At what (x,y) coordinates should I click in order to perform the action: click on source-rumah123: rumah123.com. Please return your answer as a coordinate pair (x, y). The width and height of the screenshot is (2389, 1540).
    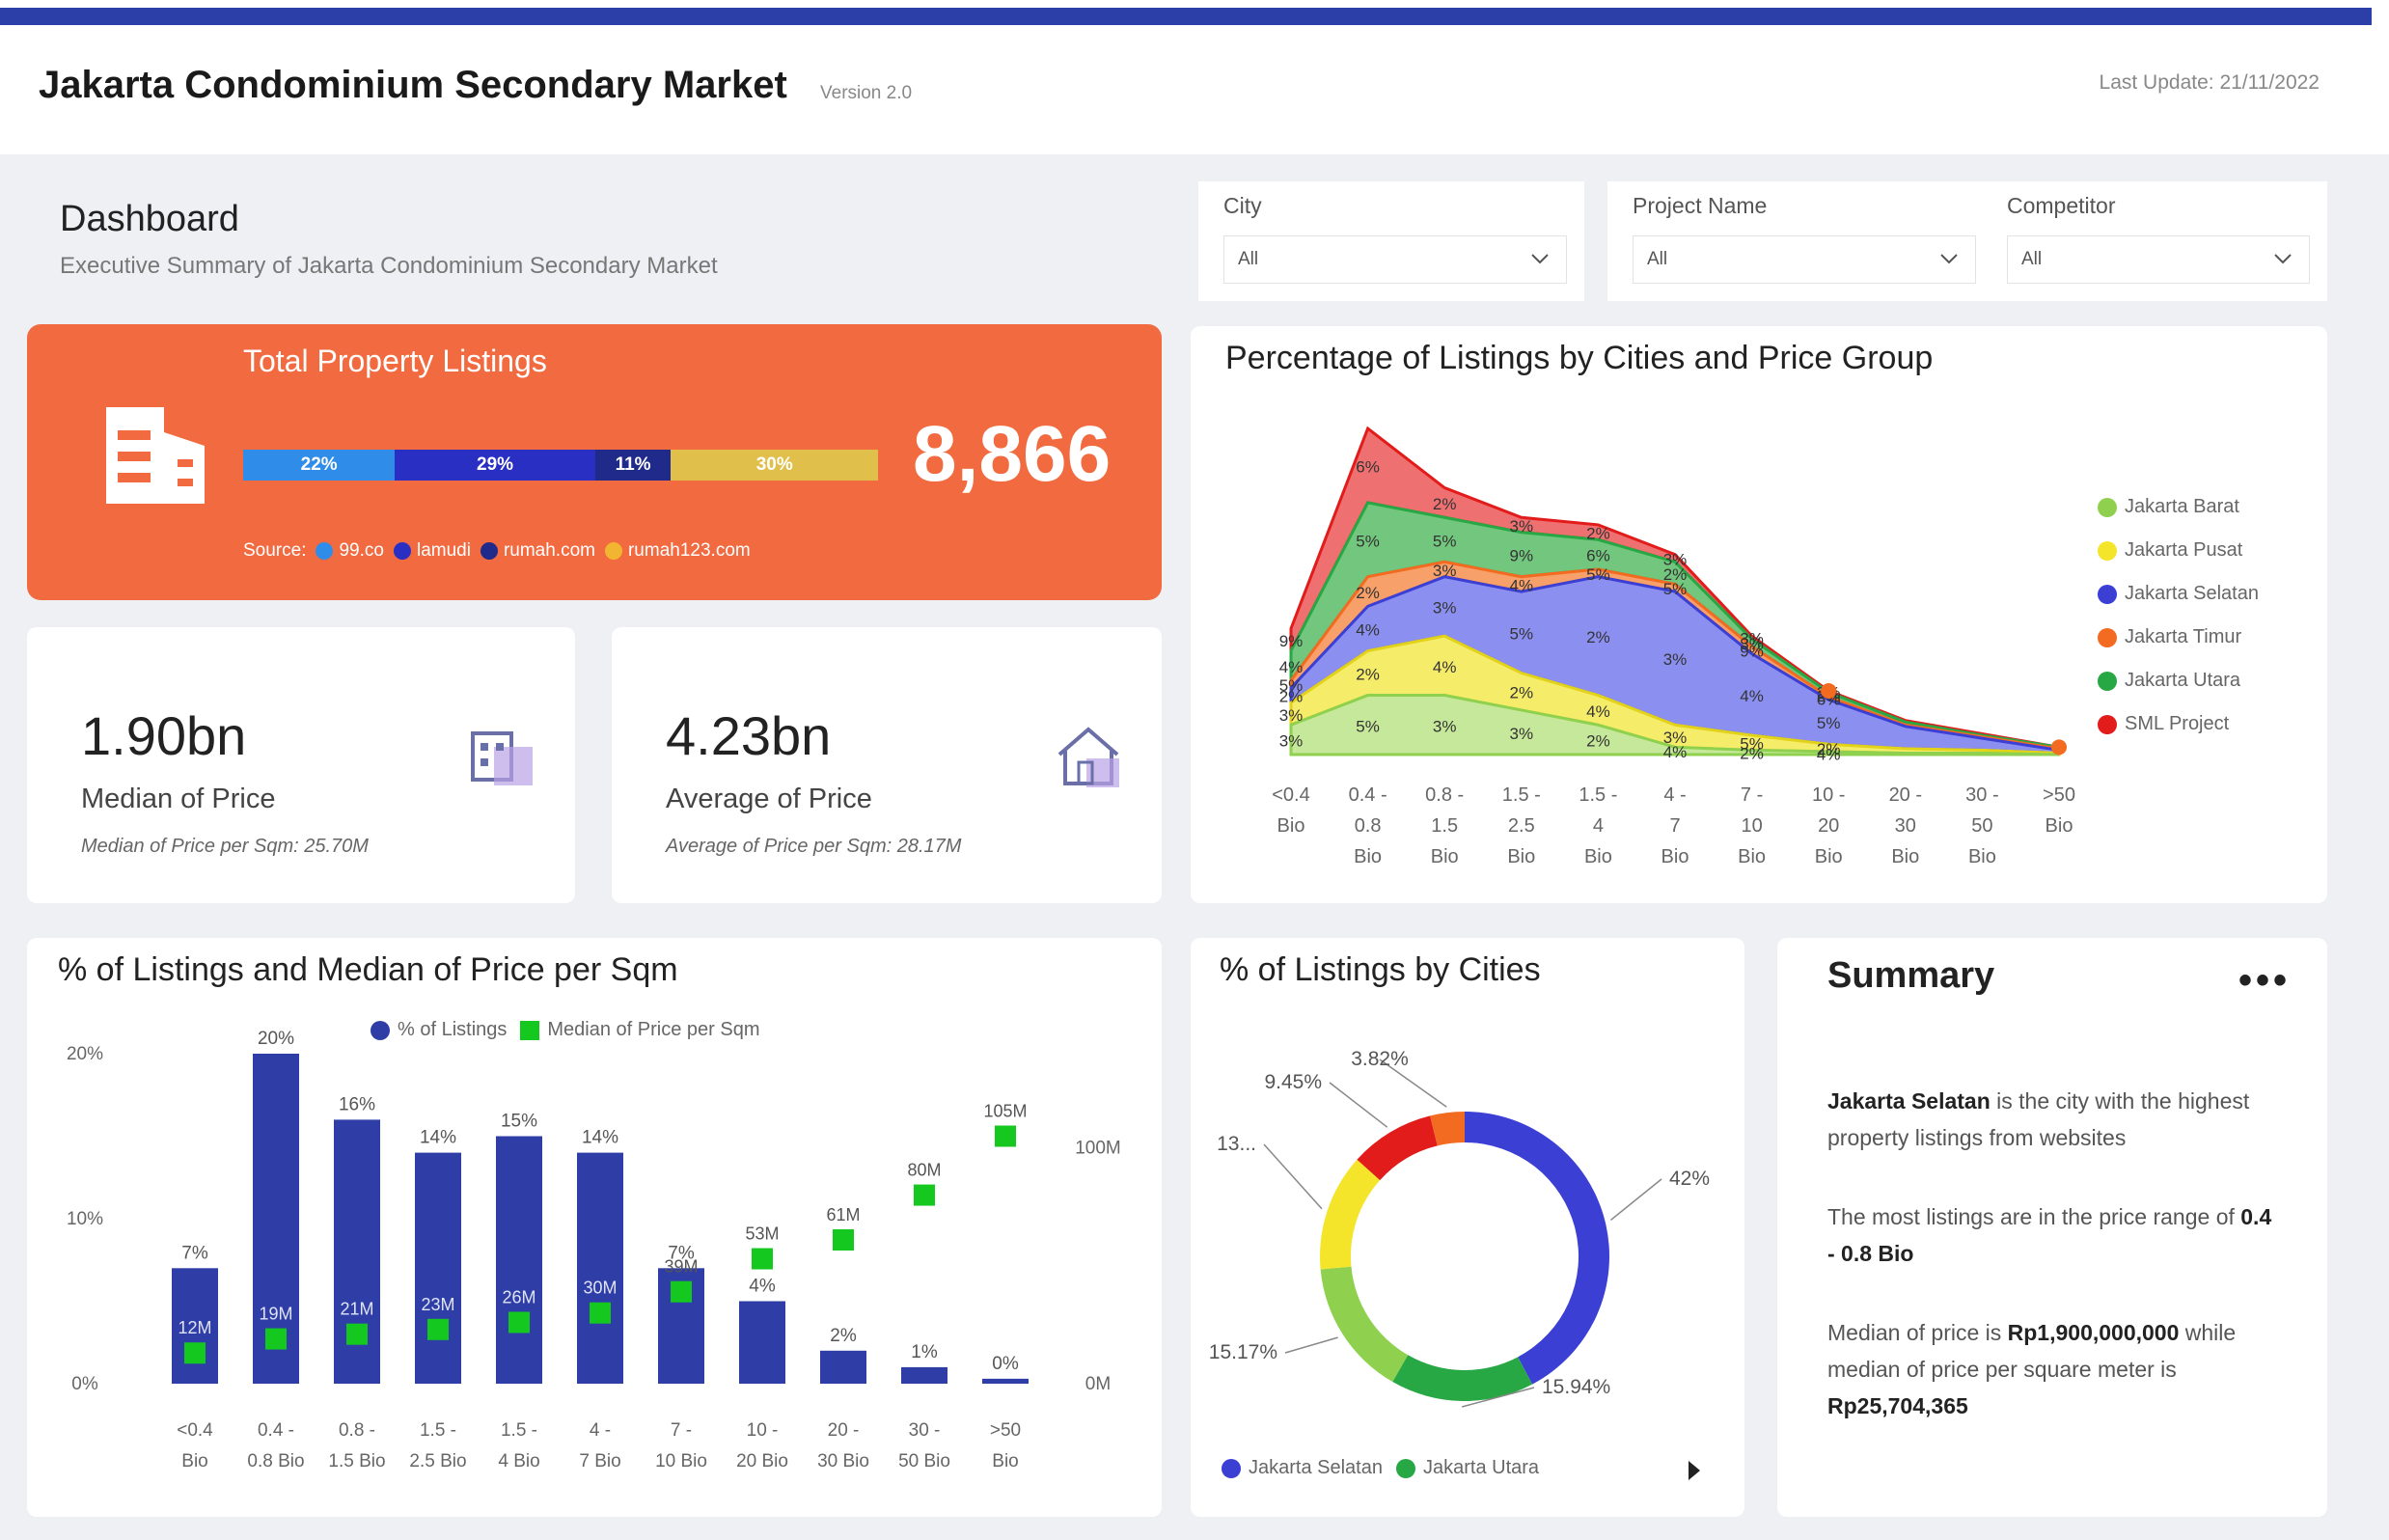
    Looking at the image, I should click on (677, 551).